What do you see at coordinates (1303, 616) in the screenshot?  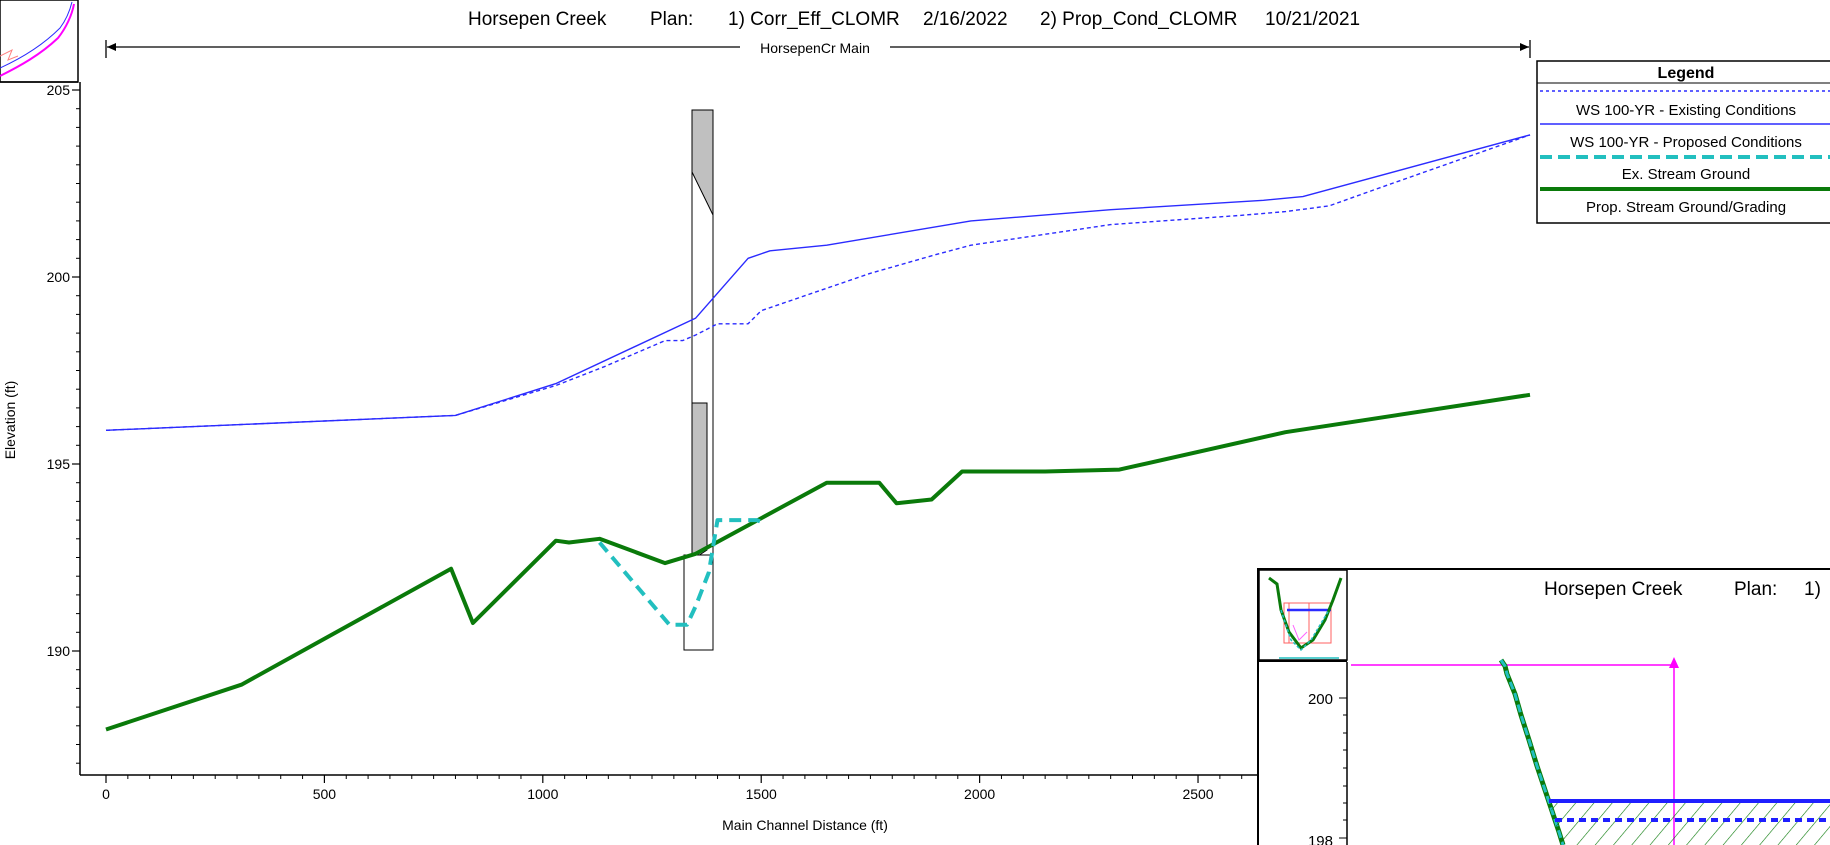 I see `cross-section-thumbnail` at bounding box center [1303, 616].